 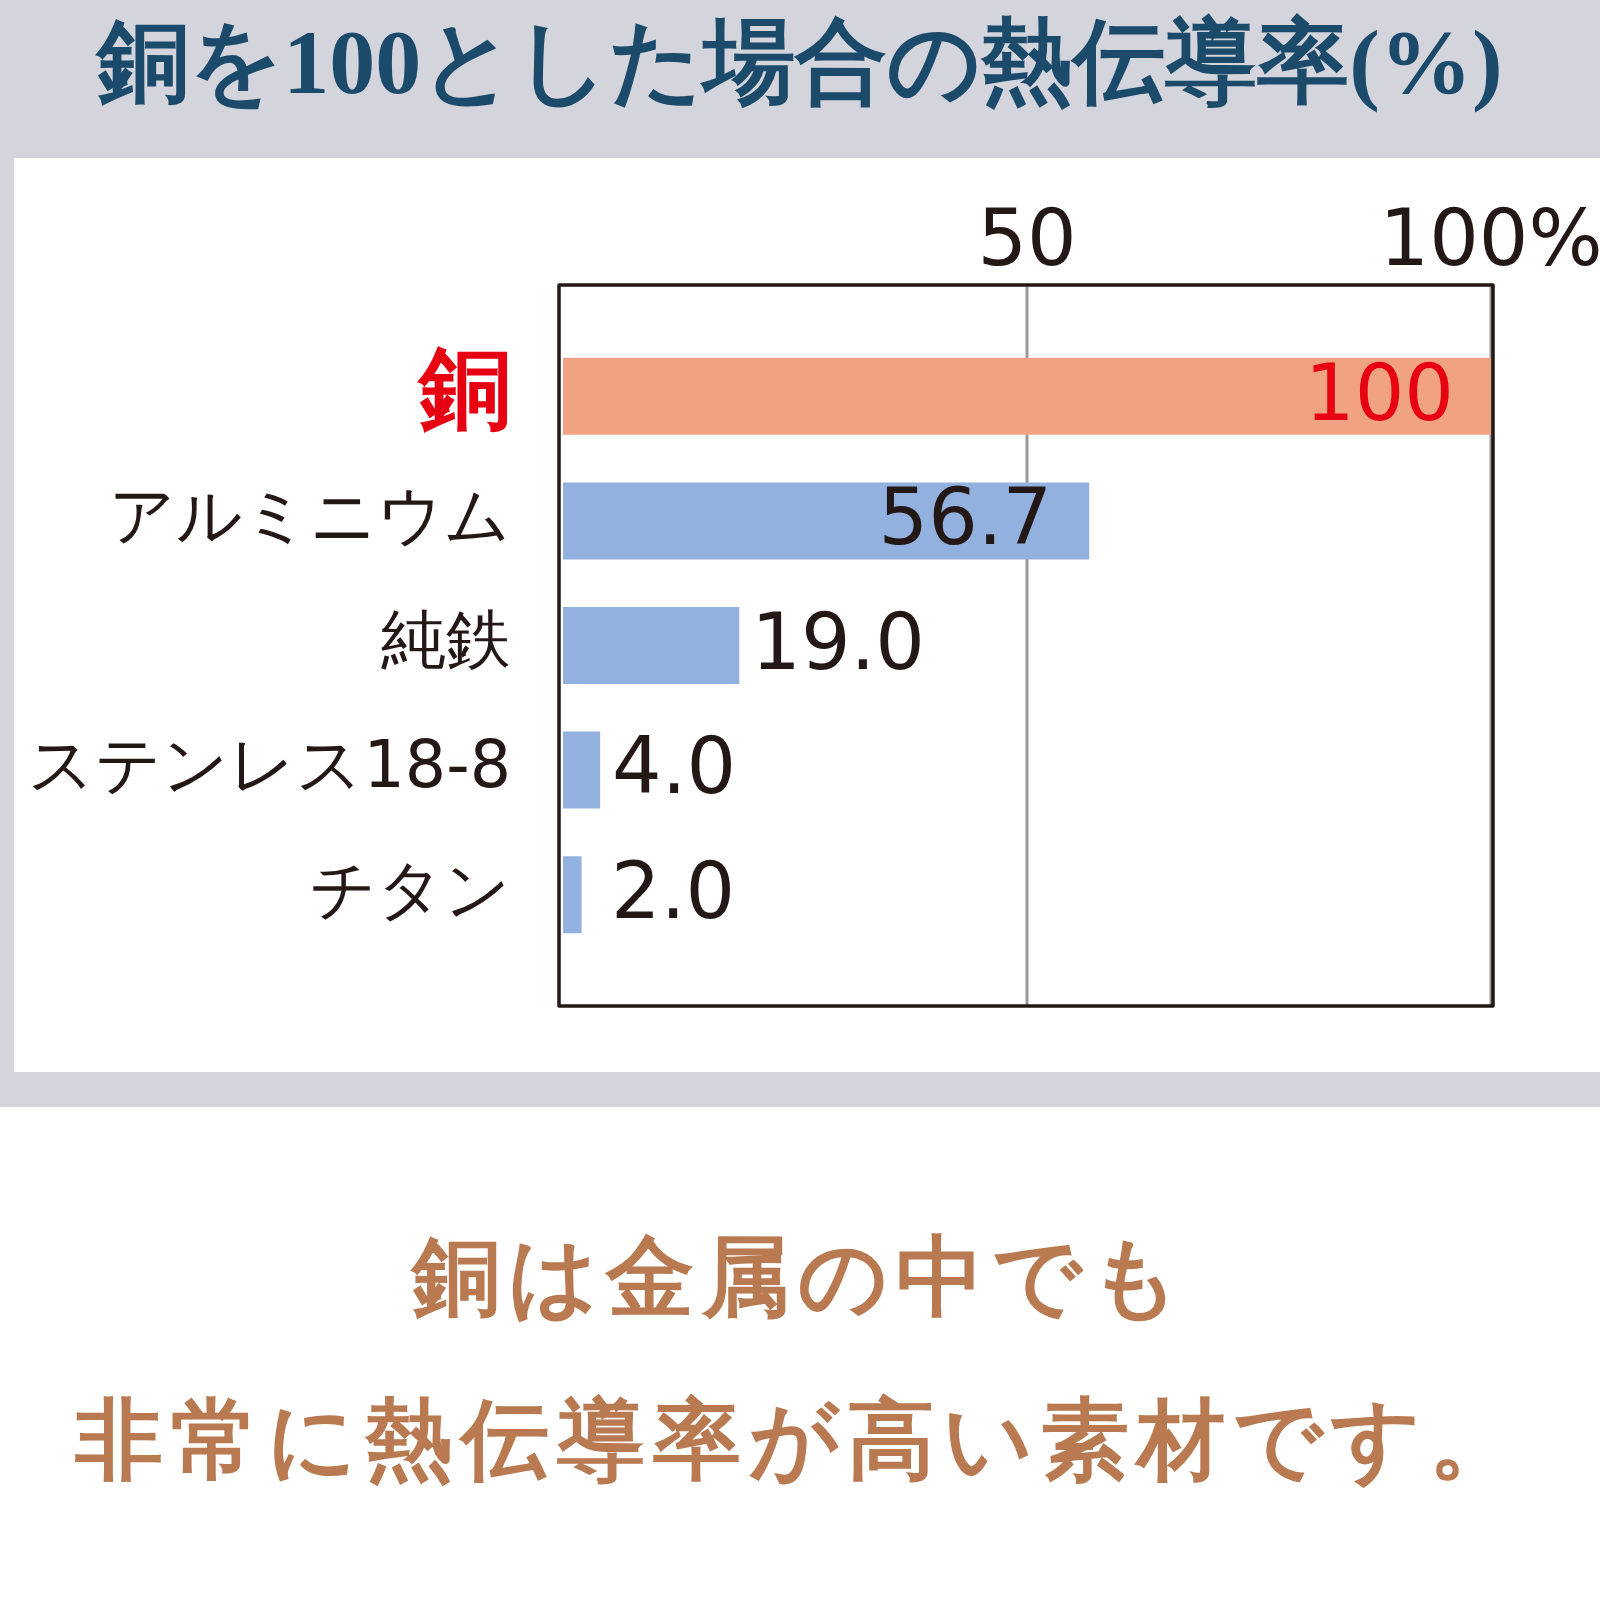 I want to click on text: 非常に熱伝導率が高い素材です。, so click(x=800, y=1439).